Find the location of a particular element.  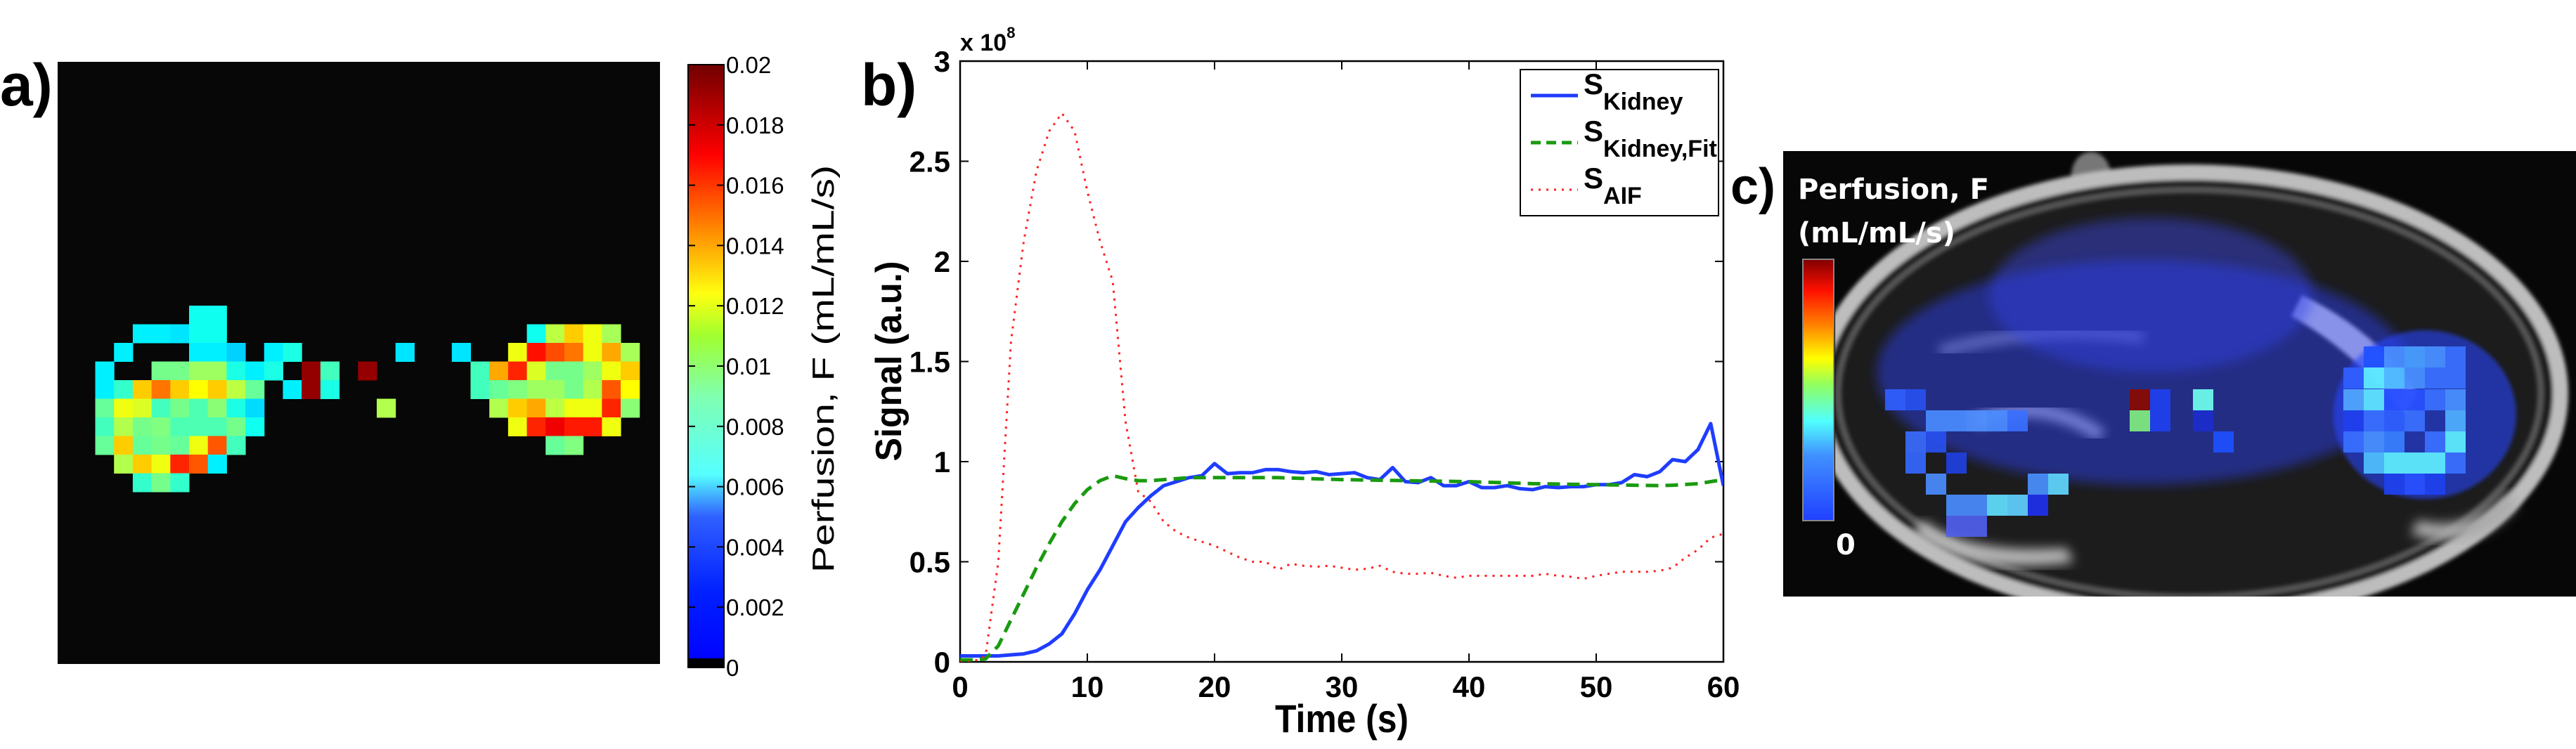

legend-entry-subscript: Kidney,Fit is located at coordinates (1660, 149).